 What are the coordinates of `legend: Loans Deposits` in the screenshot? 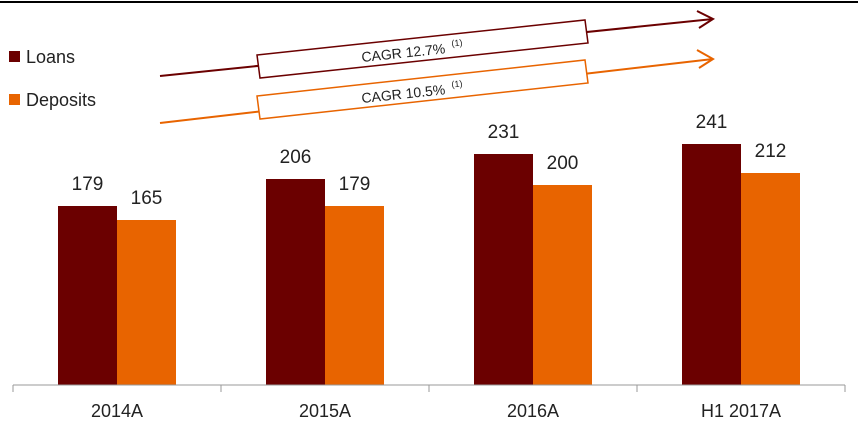 It's located at (52, 78).